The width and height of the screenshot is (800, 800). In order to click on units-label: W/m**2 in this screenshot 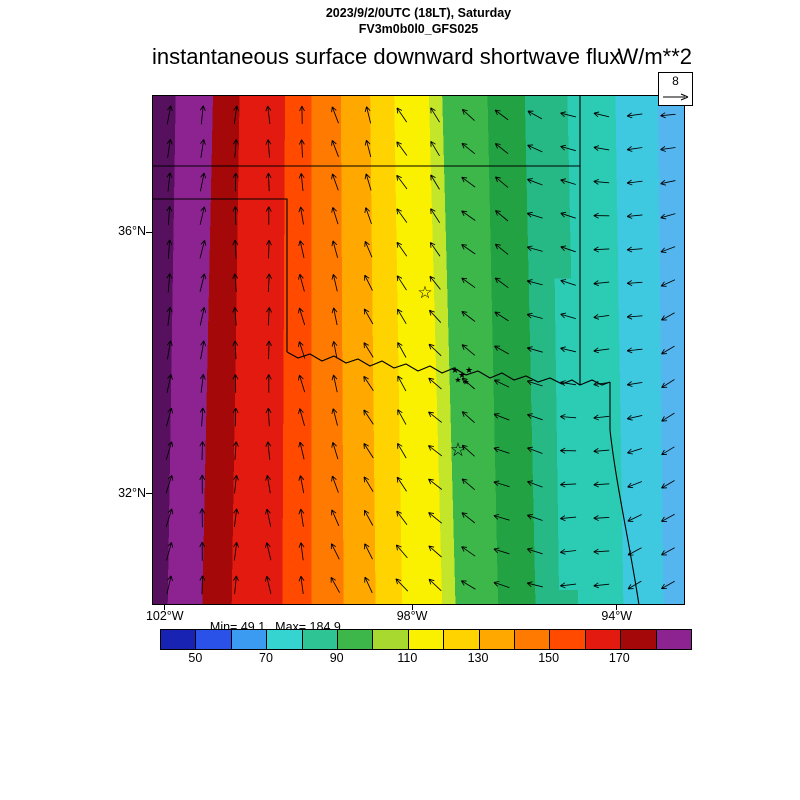, I will do `click(654, 56)`.